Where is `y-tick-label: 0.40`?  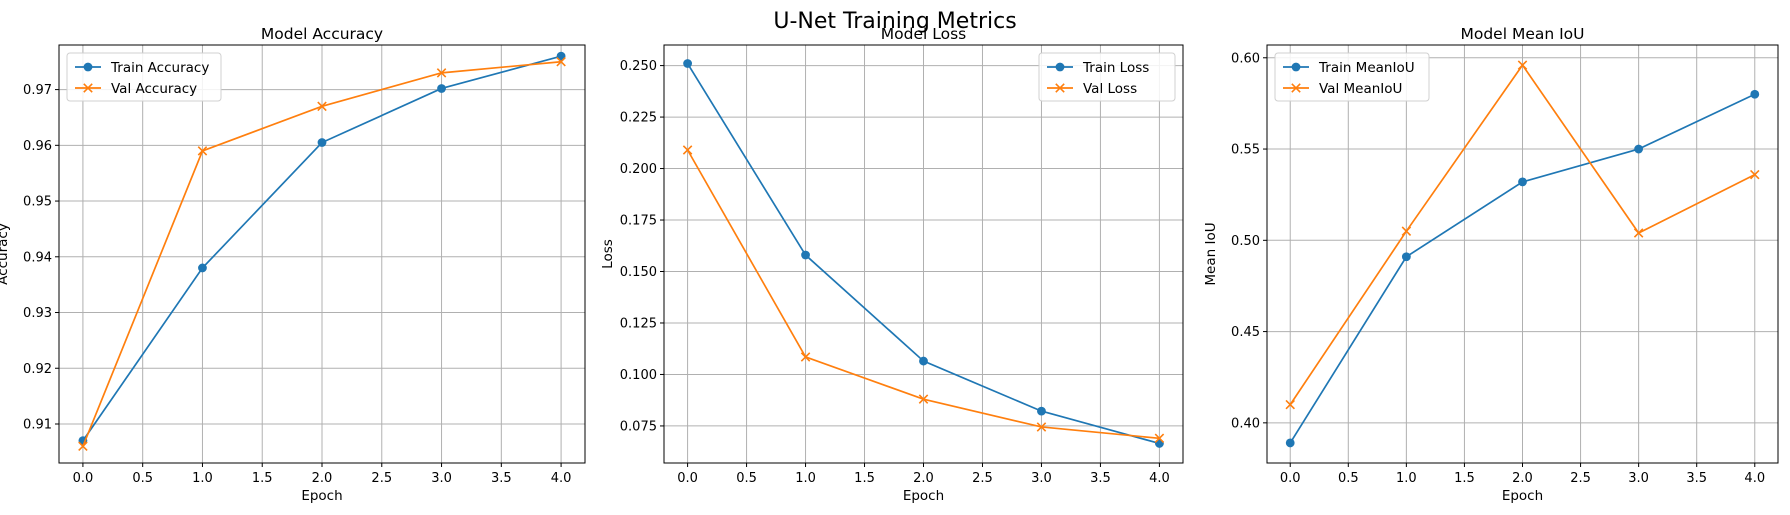 y-tick-label: 0.40 is located at coordinates (1245, 423).